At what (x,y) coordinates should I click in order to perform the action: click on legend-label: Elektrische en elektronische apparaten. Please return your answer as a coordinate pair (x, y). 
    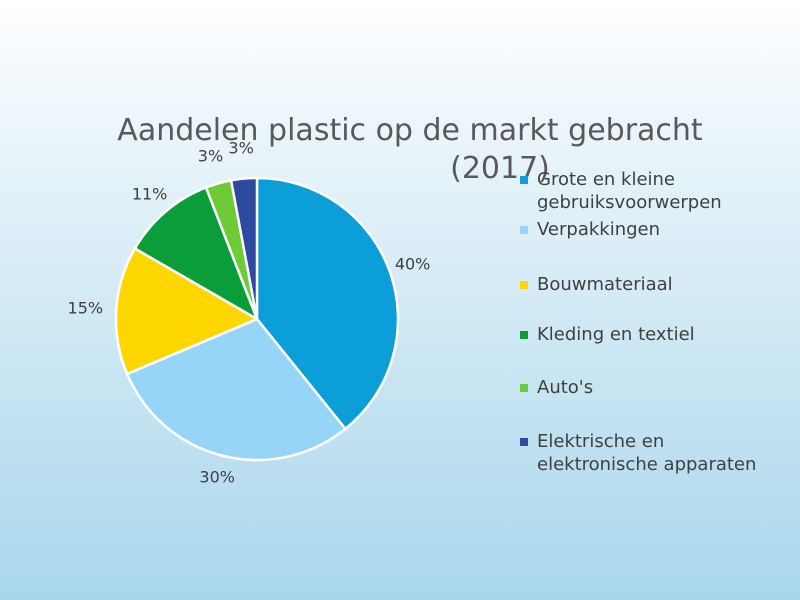
    Looking at the image, I should click on (646, 453).